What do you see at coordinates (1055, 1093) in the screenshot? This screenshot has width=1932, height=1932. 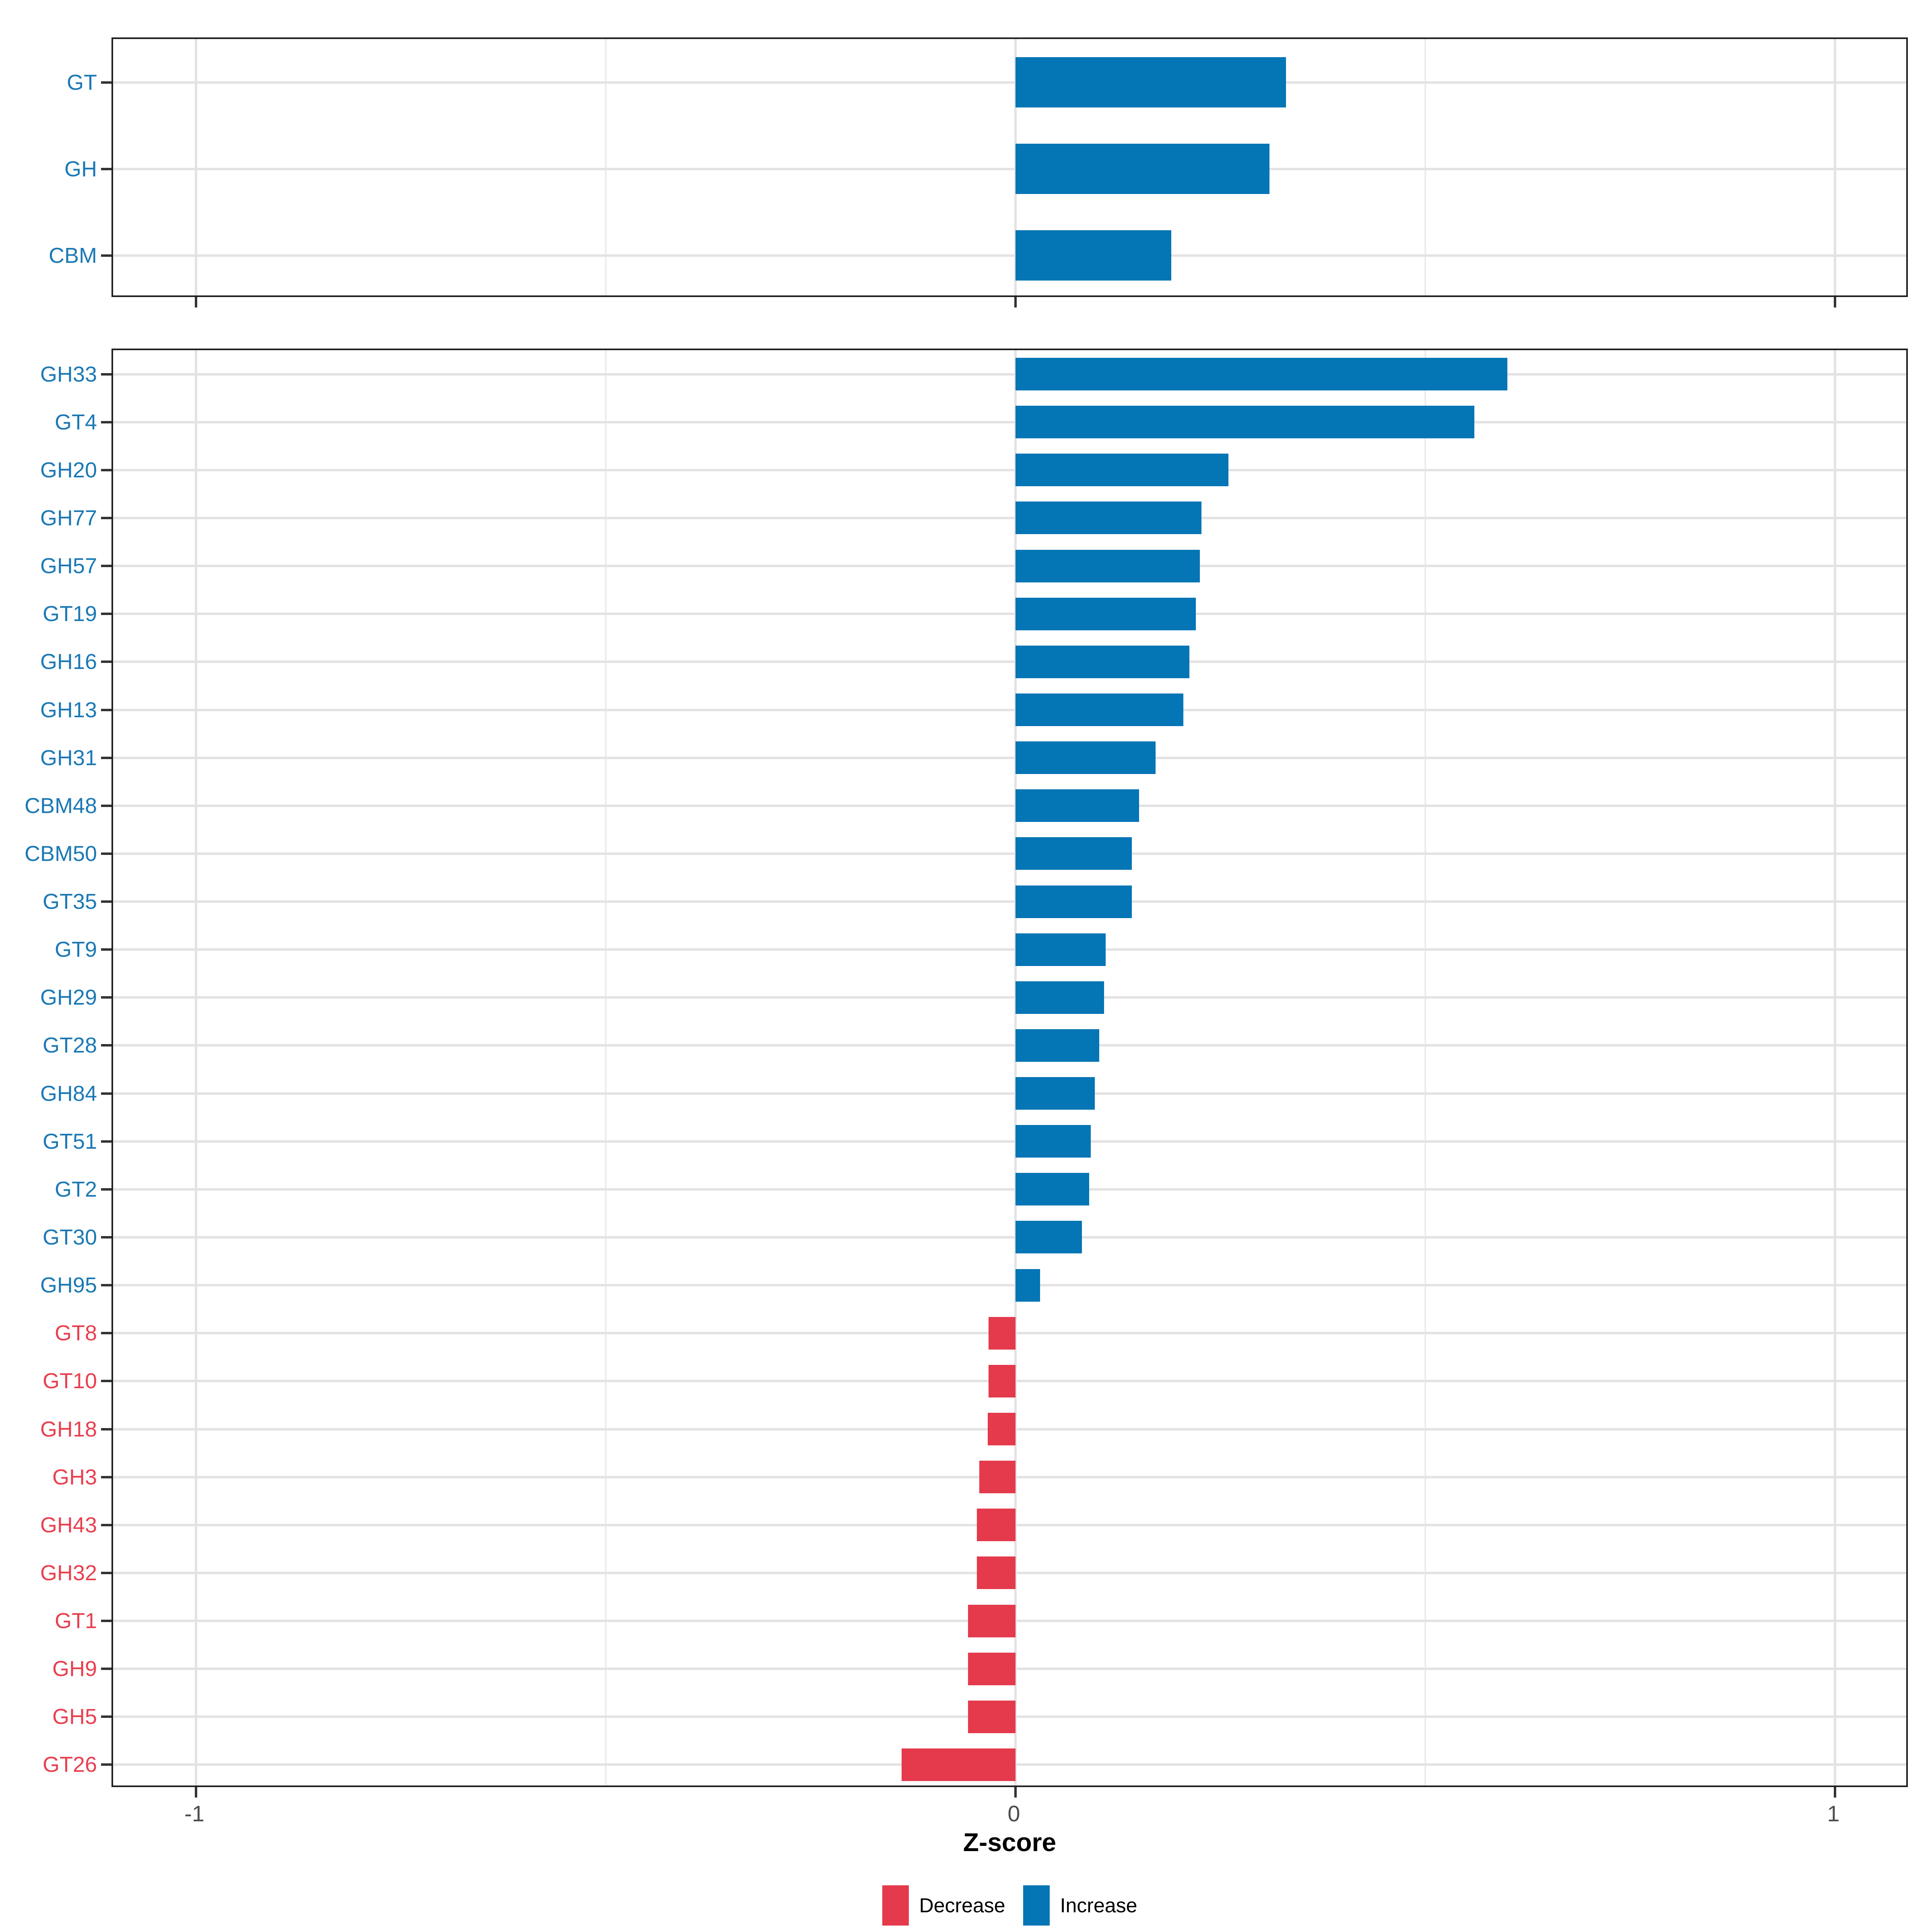 I see `bar-GH84` at bounding box center [1055, 1093].